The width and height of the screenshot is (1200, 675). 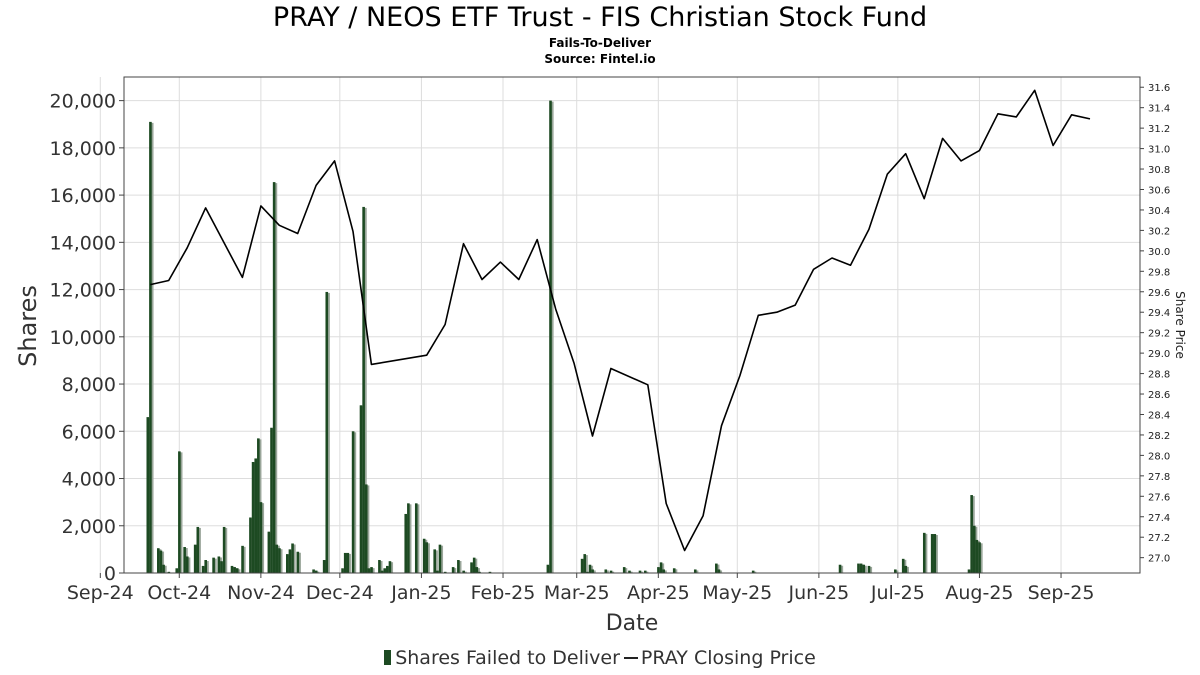 I want to click on y2-tick-label: 29.6, so click(x=1159, y=293).